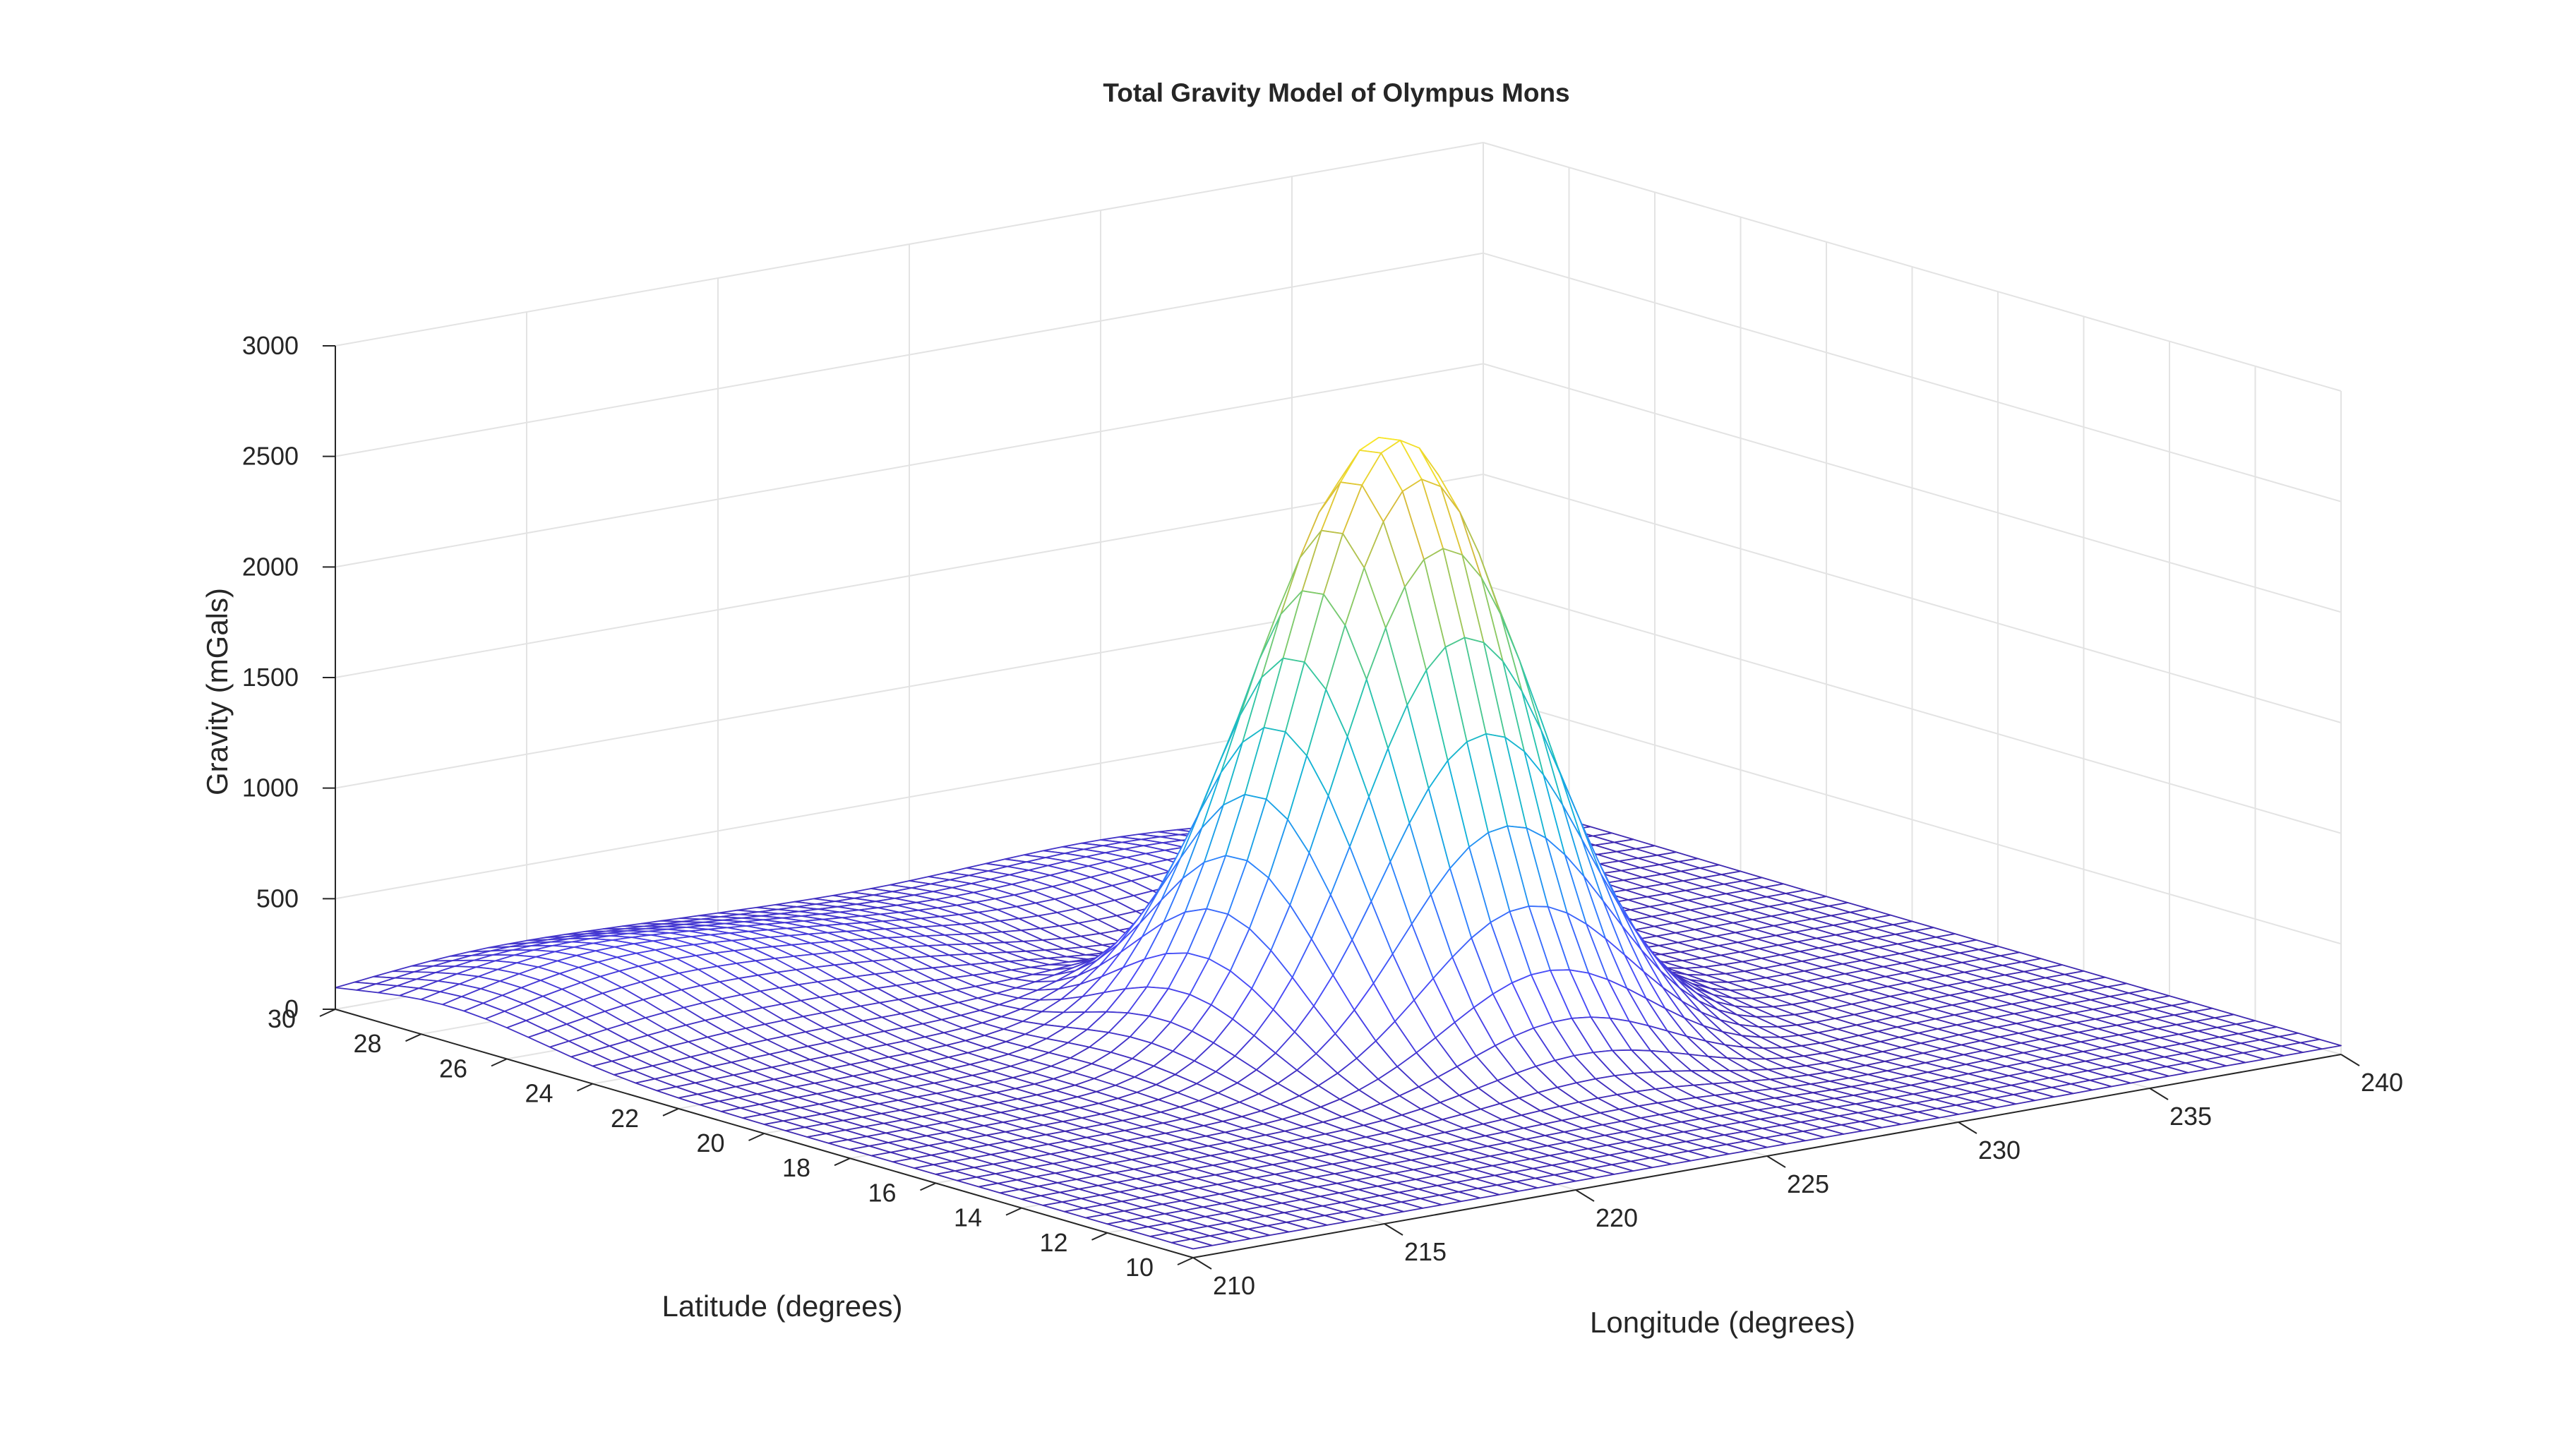 The image size is (2574, 1456). What do you see at coordinates (1234, 1285) in the screenshot?
I see `x-tick-label: 210` at bounding box center [1234, 1285].